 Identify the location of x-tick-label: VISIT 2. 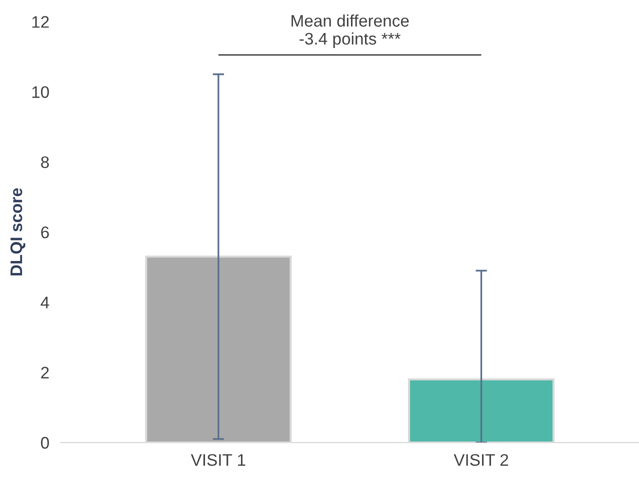
(481, 460).